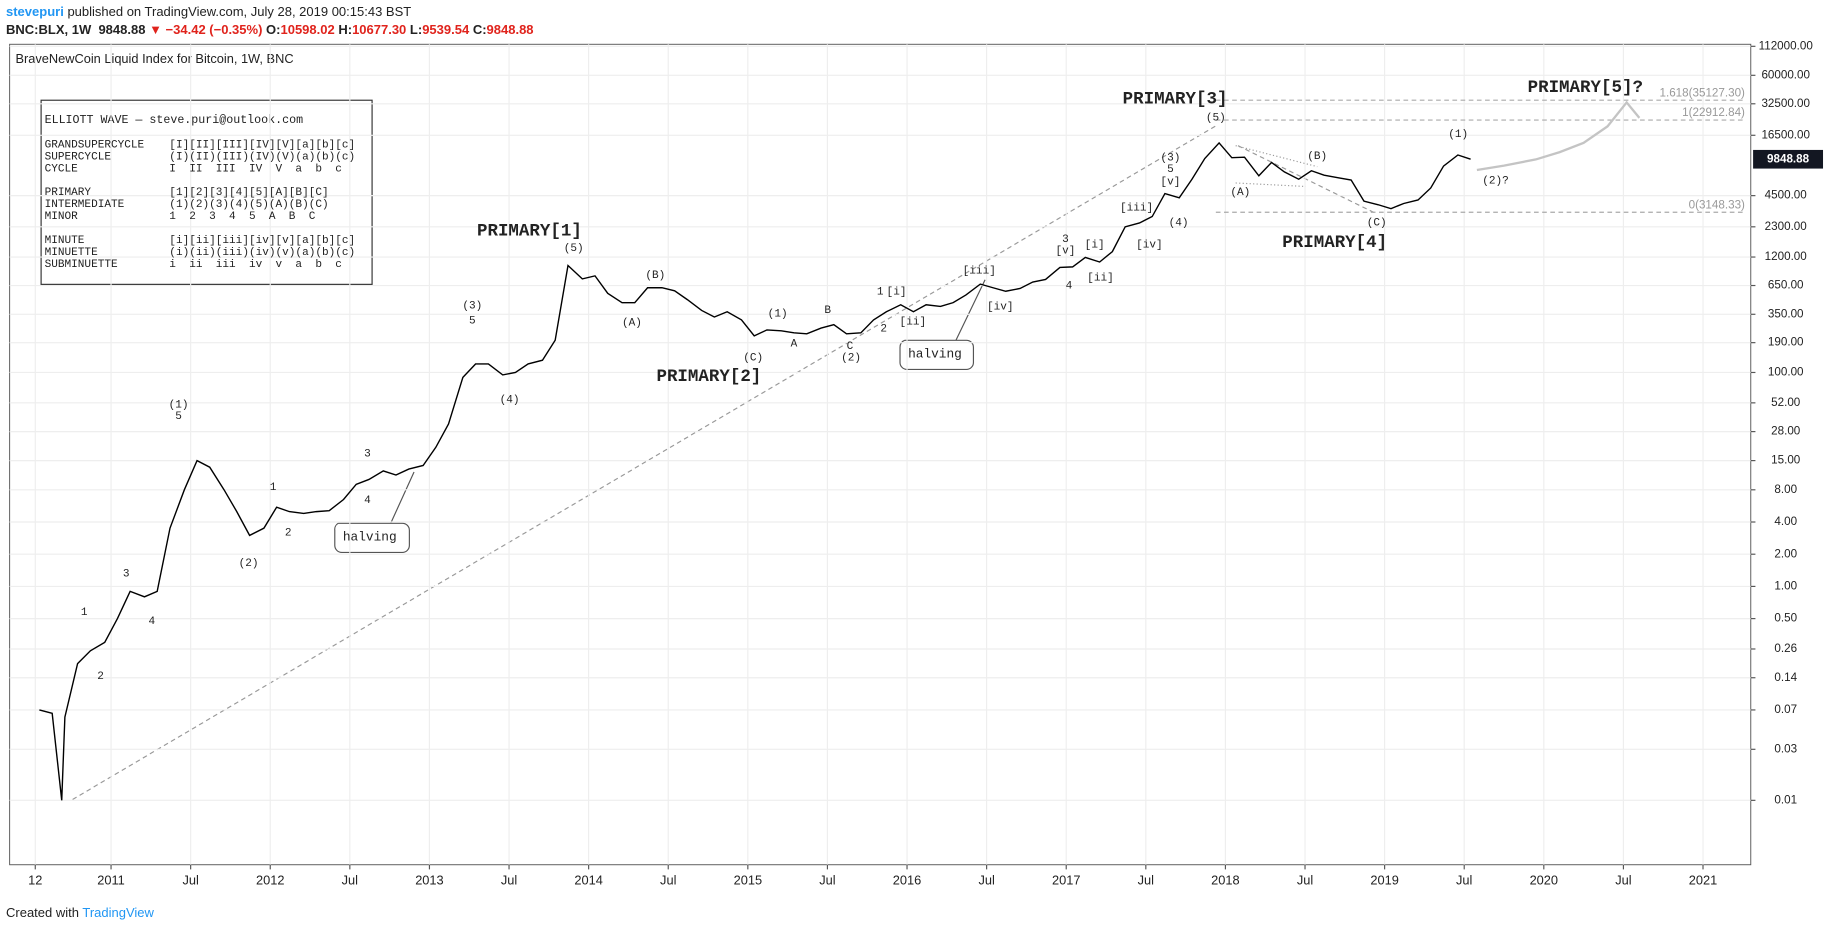 The height and width of the screenshot is (930, 1828). I want to click on primary-label: PRIMARY[1], so click(529, 231).